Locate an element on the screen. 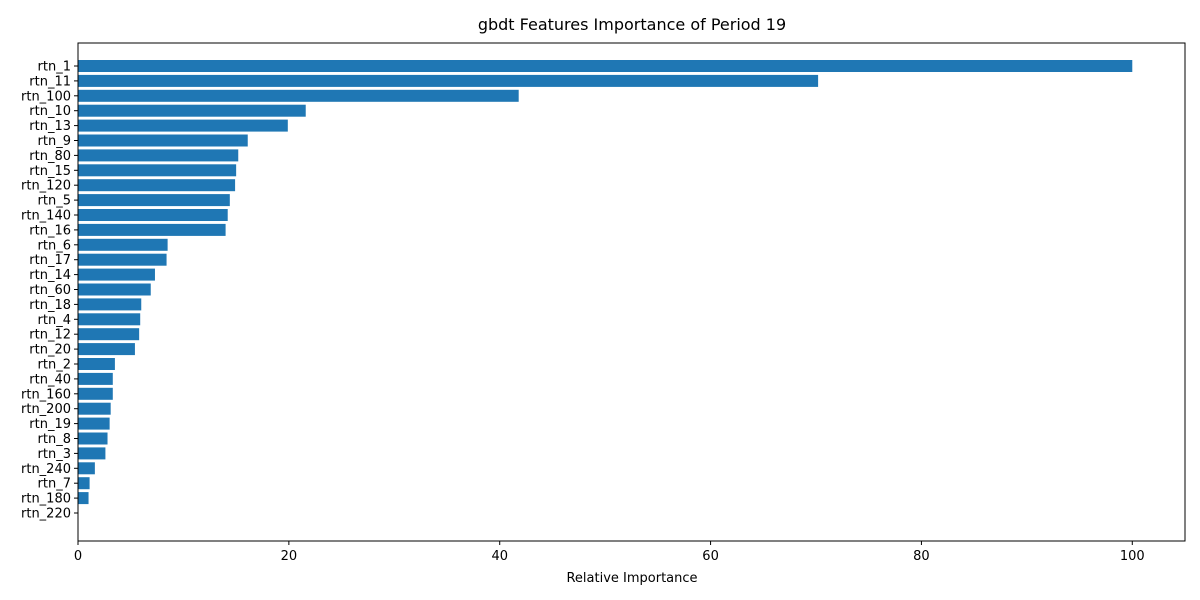 This screenshot has height=600, width=1200. y-tick-label: rtn_7 is located at coordinates (54, 484).